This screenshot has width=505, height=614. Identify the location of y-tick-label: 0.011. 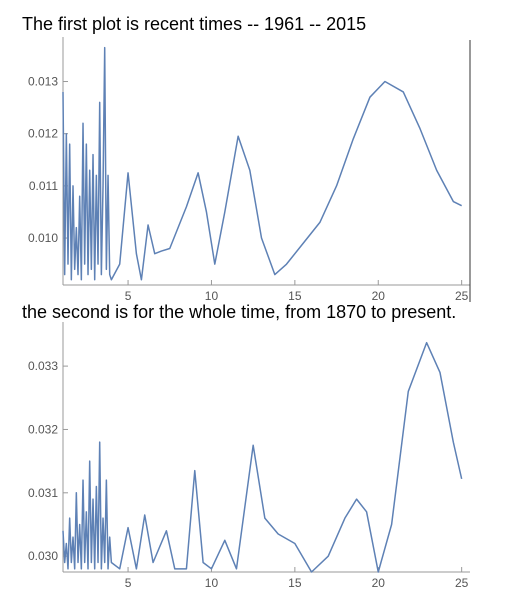
(43, 186).